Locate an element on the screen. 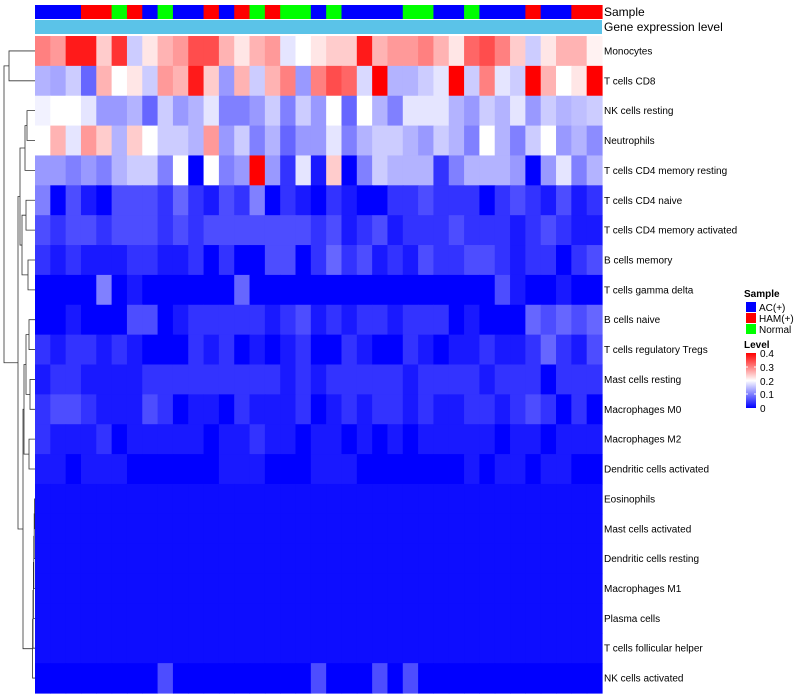  row-label: B cells memory is located at coordinates (638, 260).